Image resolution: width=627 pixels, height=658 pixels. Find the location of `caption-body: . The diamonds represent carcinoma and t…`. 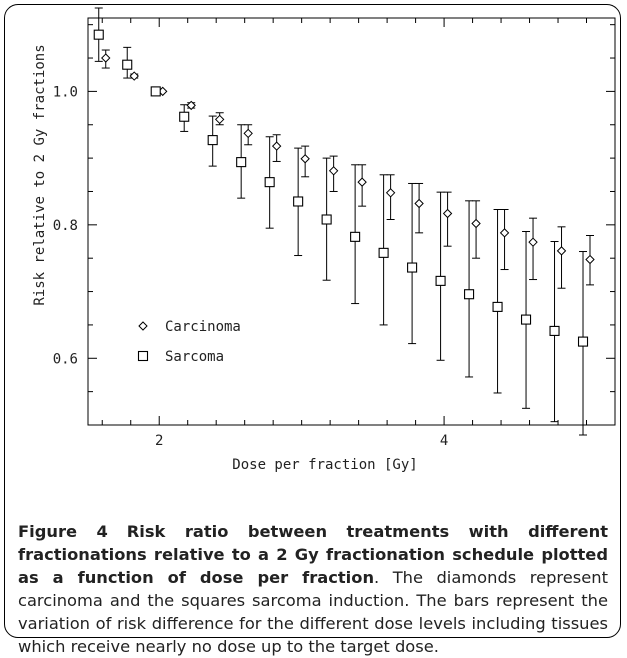

caption-body: . The diamonds represent carcinoma and t… is located at coordinates (313, 612).